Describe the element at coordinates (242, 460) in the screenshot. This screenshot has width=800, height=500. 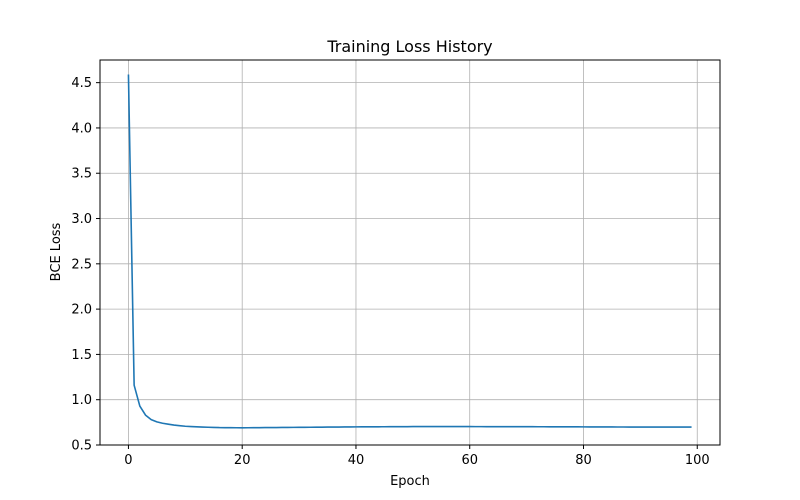
I see `x-tick-label: 20` at that location.